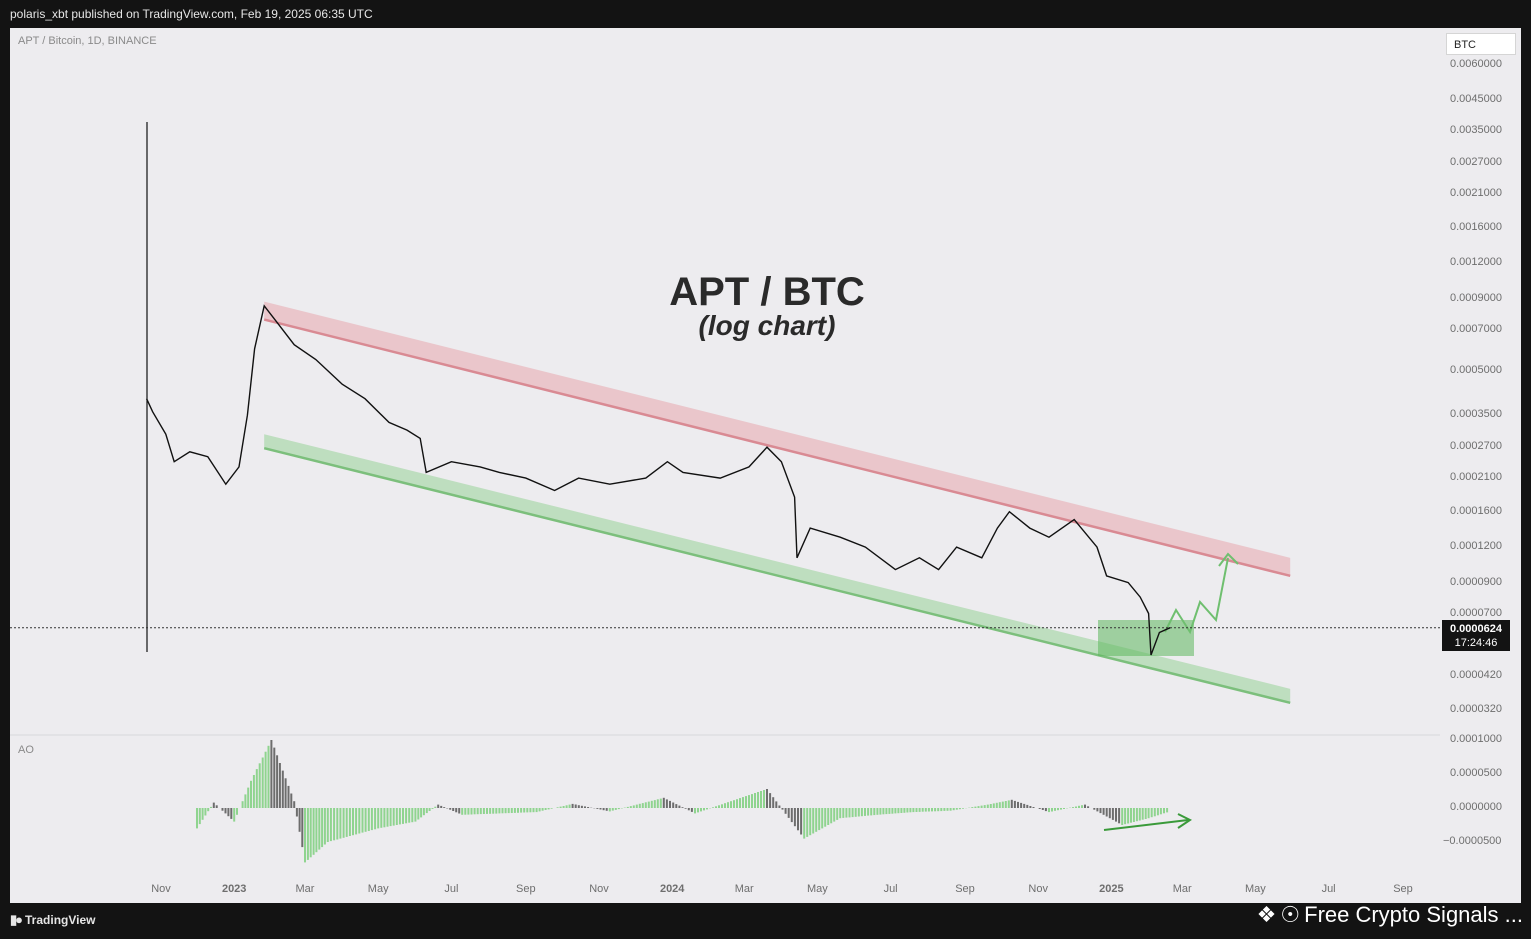 Image resolution: width=1531 pixels, height=939 pixels. Describe the element at coordinates (1476, 226) in the screenshot. I see `y-tick-label: 0.0016000` at that location.